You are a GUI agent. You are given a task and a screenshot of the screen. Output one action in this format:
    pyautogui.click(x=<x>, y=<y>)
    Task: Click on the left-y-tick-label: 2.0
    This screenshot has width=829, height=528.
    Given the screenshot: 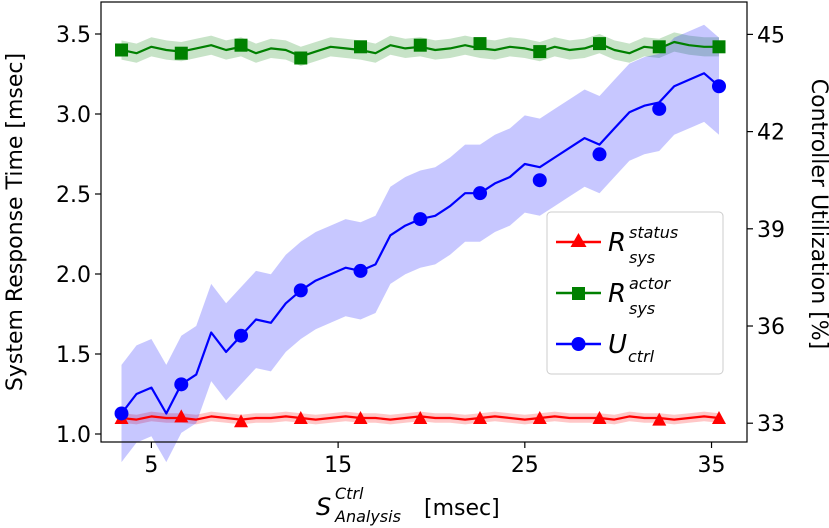 What is the action you would take?
    pyautogui.click(x=73, y=275)
    